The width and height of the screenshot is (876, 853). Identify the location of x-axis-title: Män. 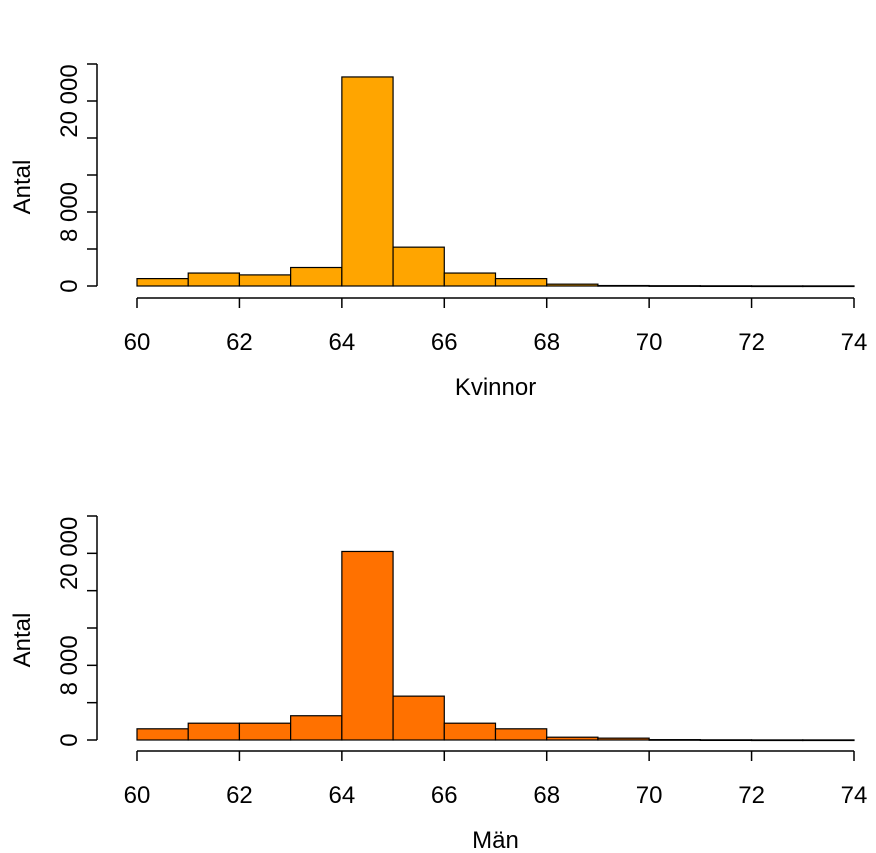
(495, 840).